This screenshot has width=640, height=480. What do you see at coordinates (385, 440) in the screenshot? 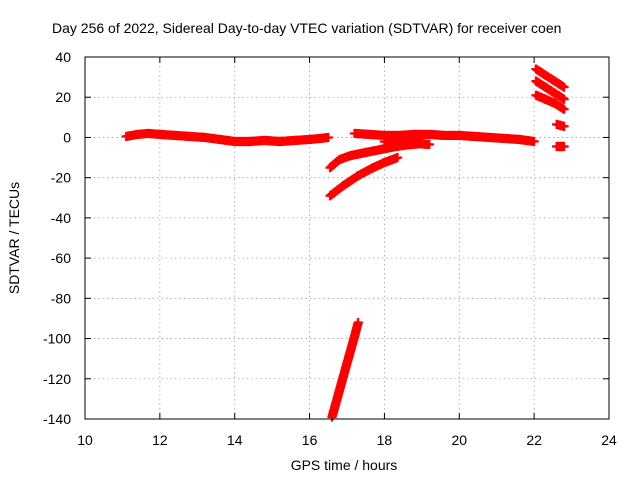
I see `x-tick-label: 18` at bounding box center [385, 440].